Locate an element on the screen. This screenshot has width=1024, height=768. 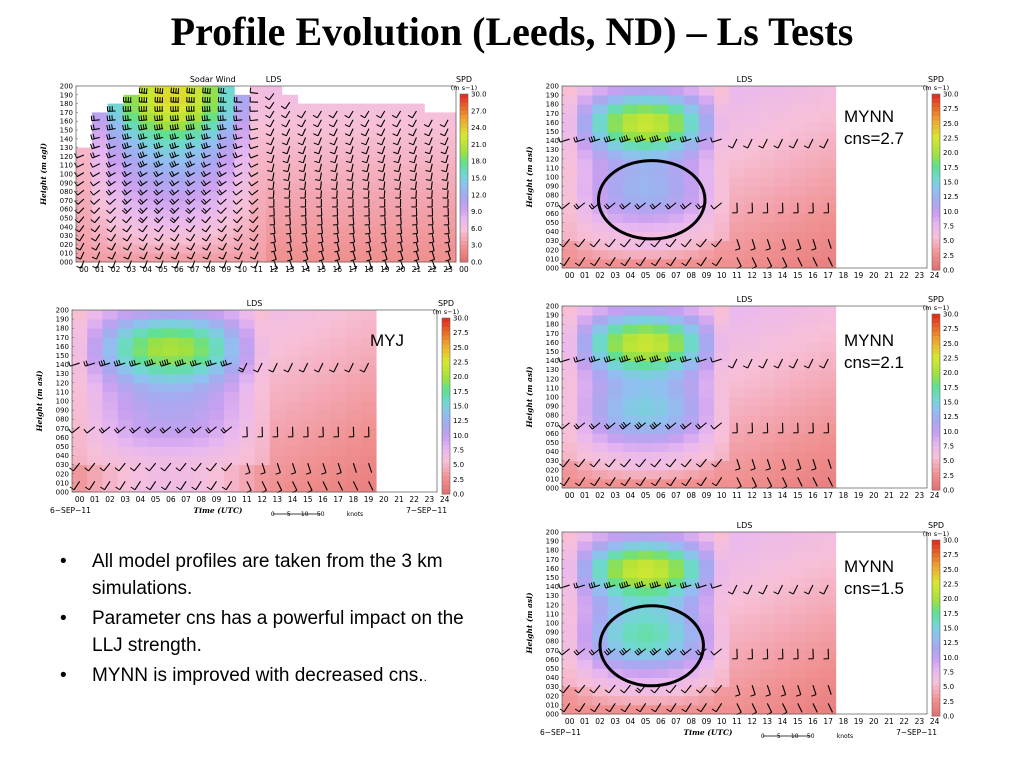
y-tick-label: 170 is located at coordinates (552, 334).